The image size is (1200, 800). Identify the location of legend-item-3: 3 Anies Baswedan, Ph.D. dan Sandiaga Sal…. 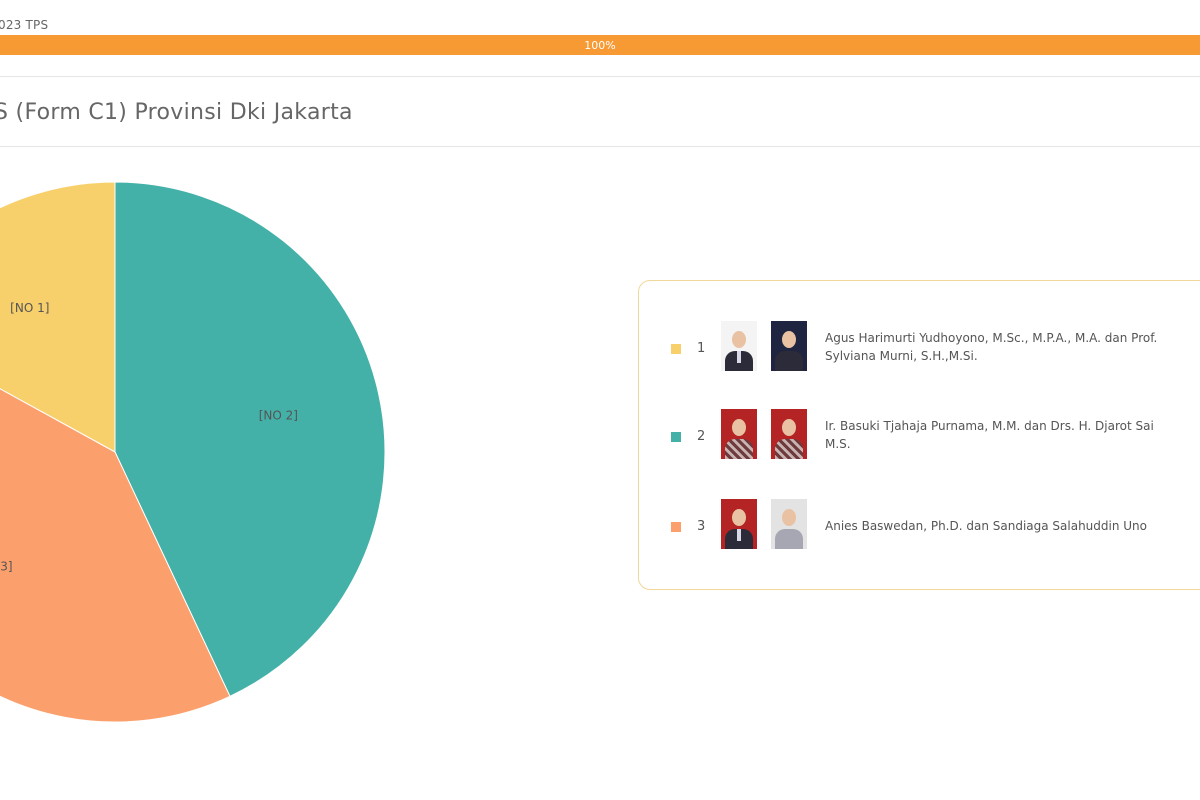
(919, 529).